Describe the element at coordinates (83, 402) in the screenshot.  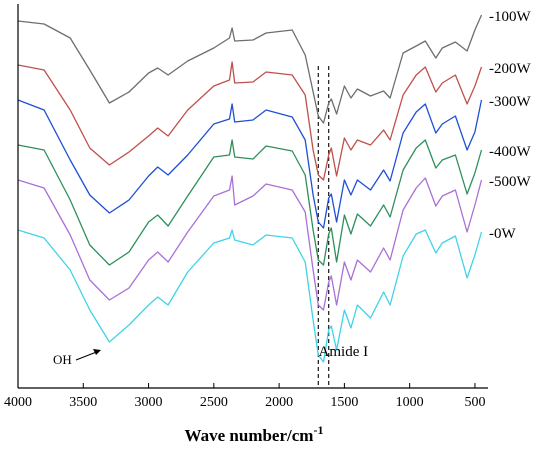
I see `x-tick-label: 3500` at that location.